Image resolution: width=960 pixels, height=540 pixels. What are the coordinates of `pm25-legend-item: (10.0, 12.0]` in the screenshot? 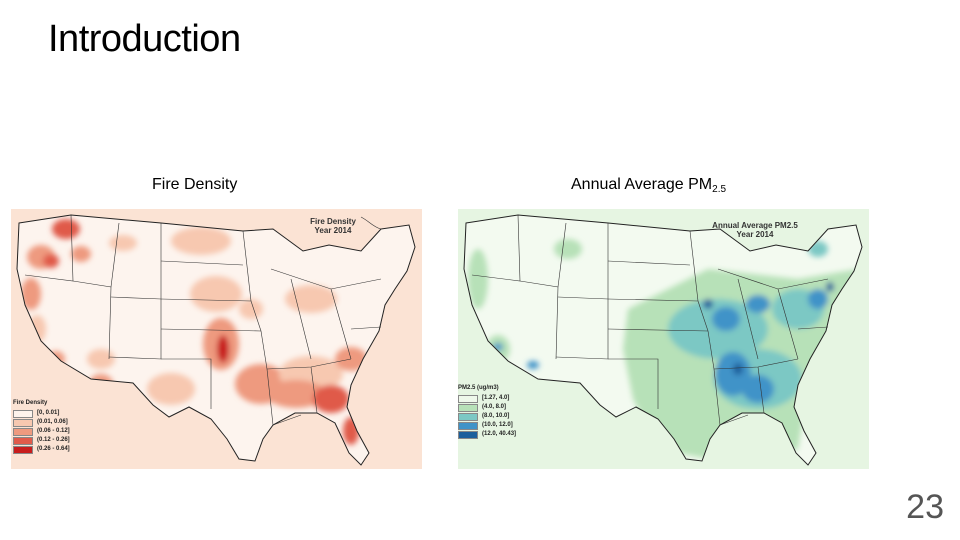 It's located at (487, 425).